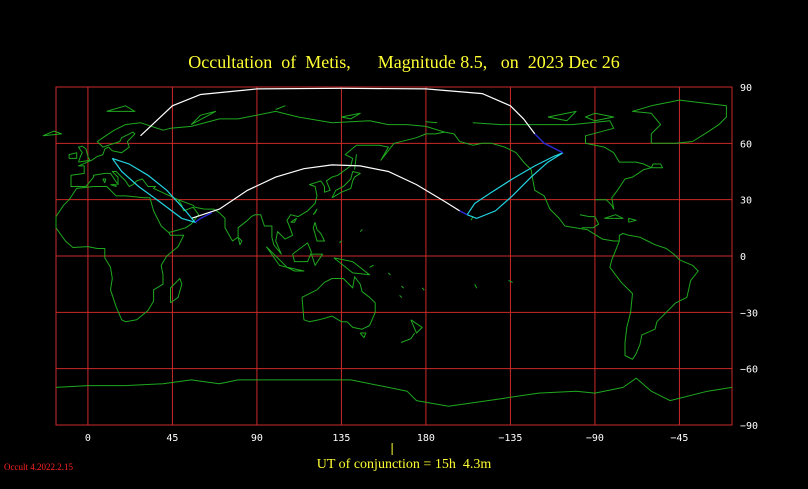 This screenshot has width=808, height=489. Describe the element at coordinates (595, 438) in the screenshot. I see `longitude-tick-label: −90` at that location.